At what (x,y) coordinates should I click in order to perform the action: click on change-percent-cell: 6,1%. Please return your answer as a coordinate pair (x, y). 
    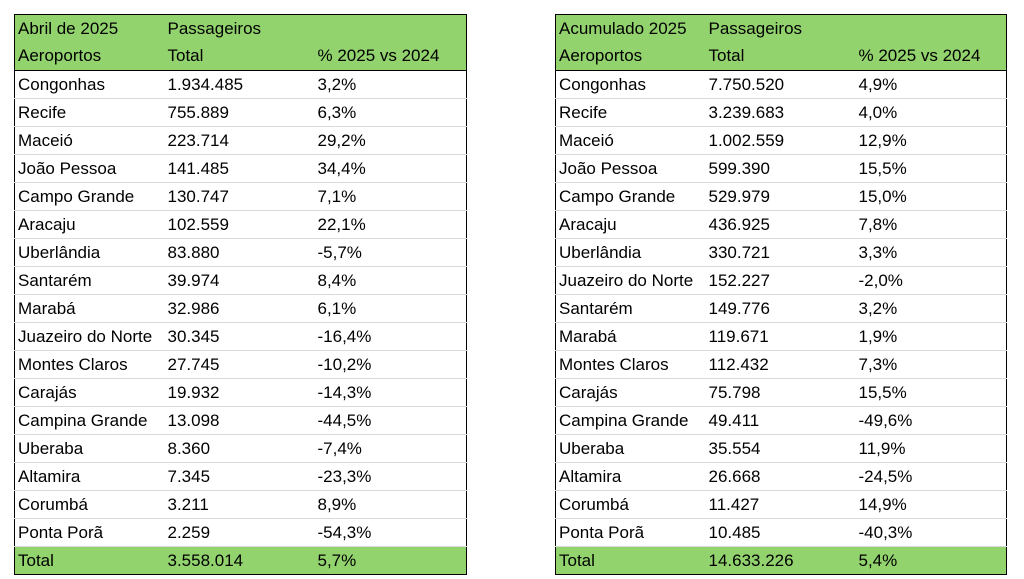
    Looking at the image, I should click on (390, 308).